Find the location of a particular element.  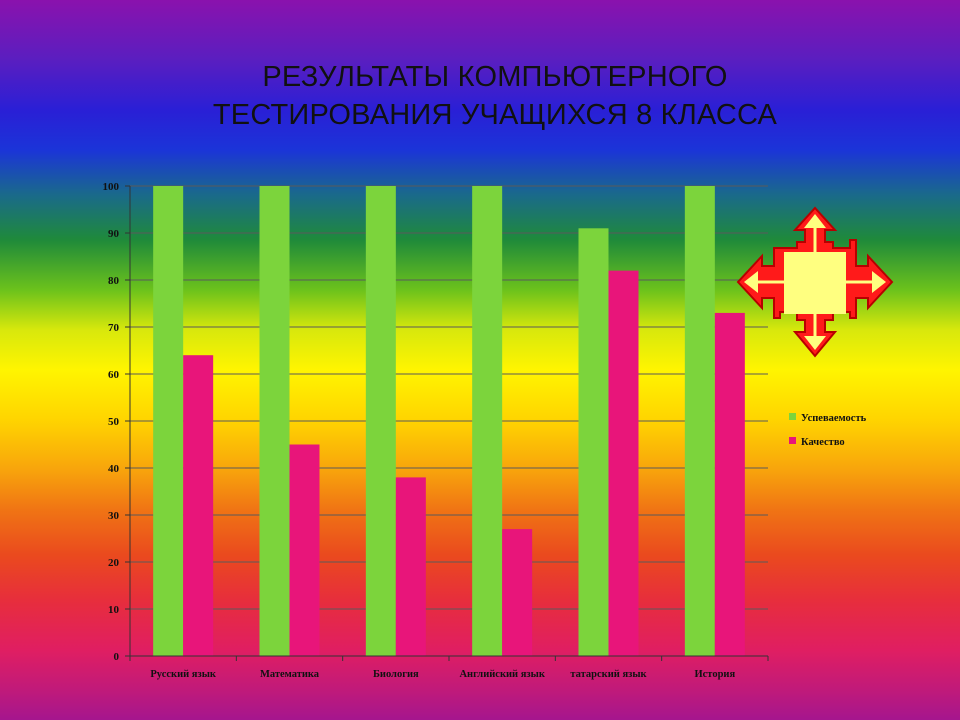

y-tick-label: 40 is located at coordinates (114, 469).